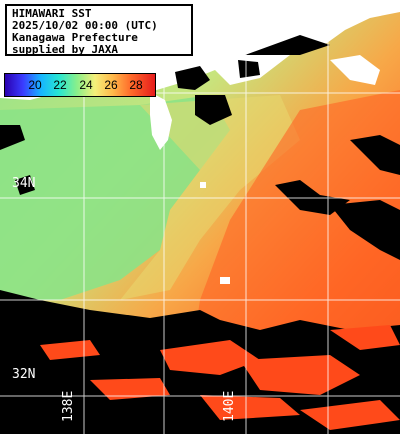 This screenshot has width=400, height=434. Describe the element at coordinates (60, 85) in the screenshot. I see `legend-label: 22` at that location.